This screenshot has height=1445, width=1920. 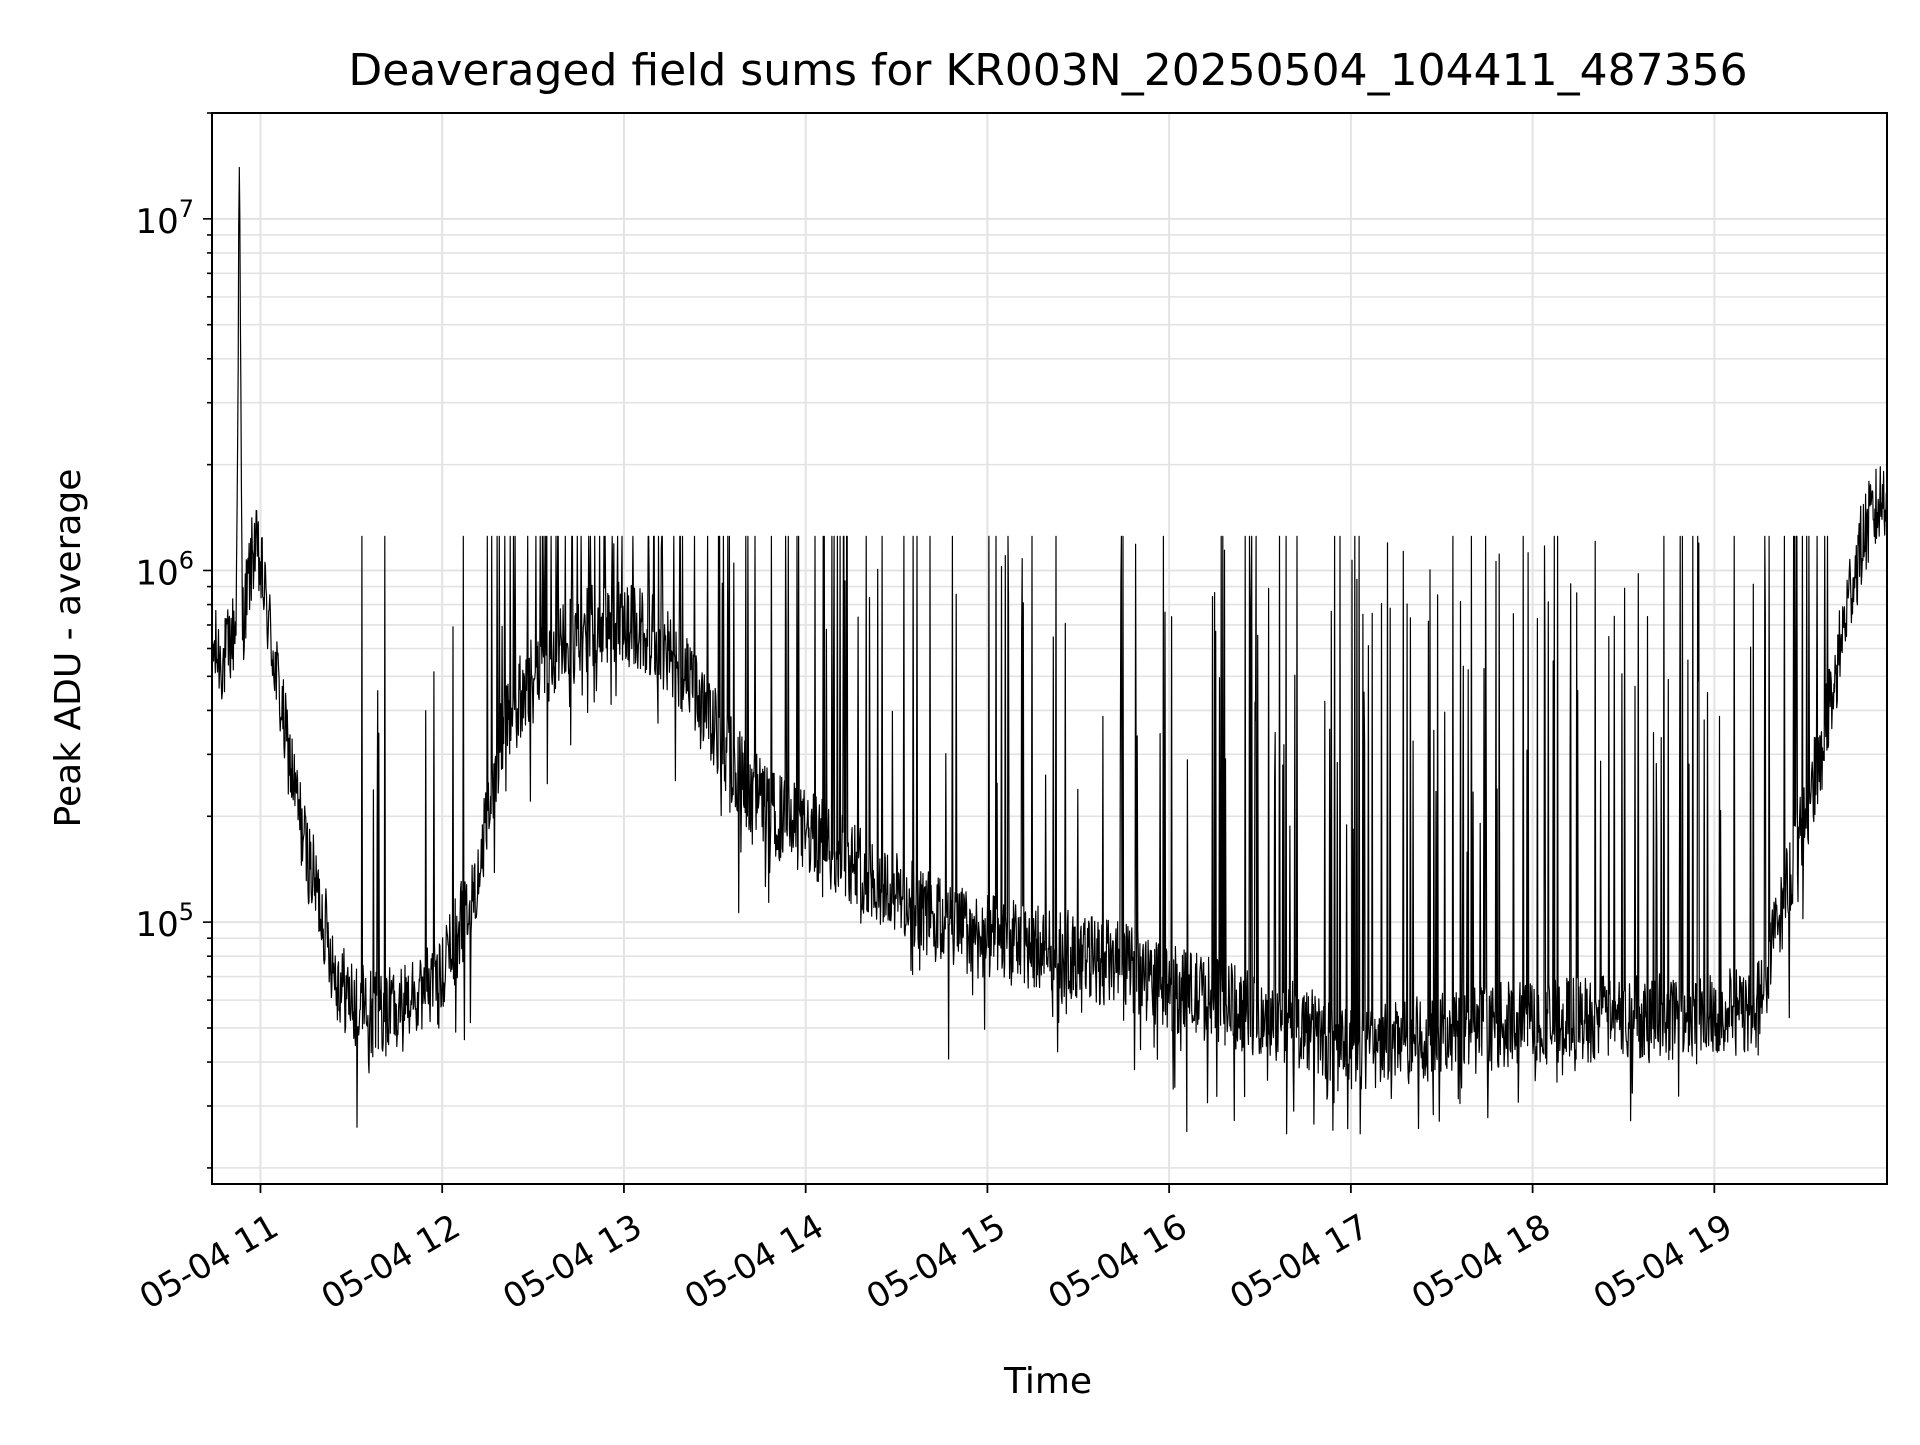 I want to click on x-tick-label: 05-04 15, so click(x=936, y=1262).